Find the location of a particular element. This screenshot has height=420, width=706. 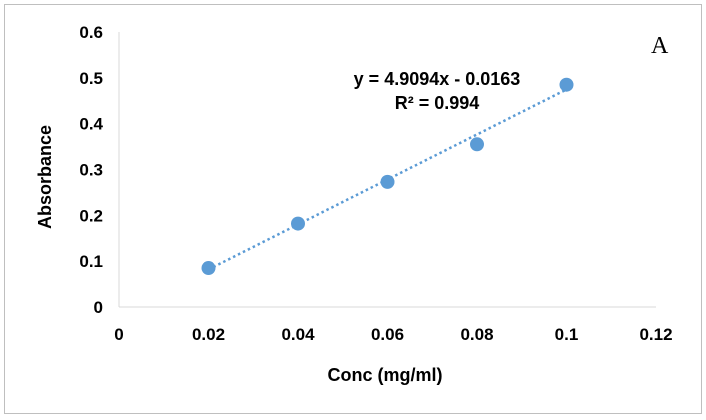

x-tick-labels: 0 0.02 0.04 0.06 0.08 0.1 0.12 is located at coordinates (393, 334).